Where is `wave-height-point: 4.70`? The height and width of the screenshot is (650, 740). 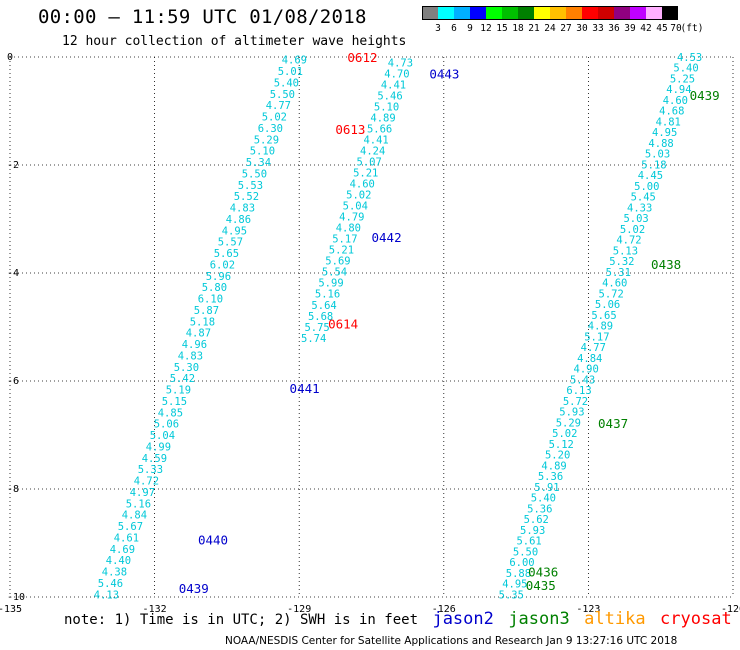 wave-height-point: 4.70 is located at coordinates (396, 74).